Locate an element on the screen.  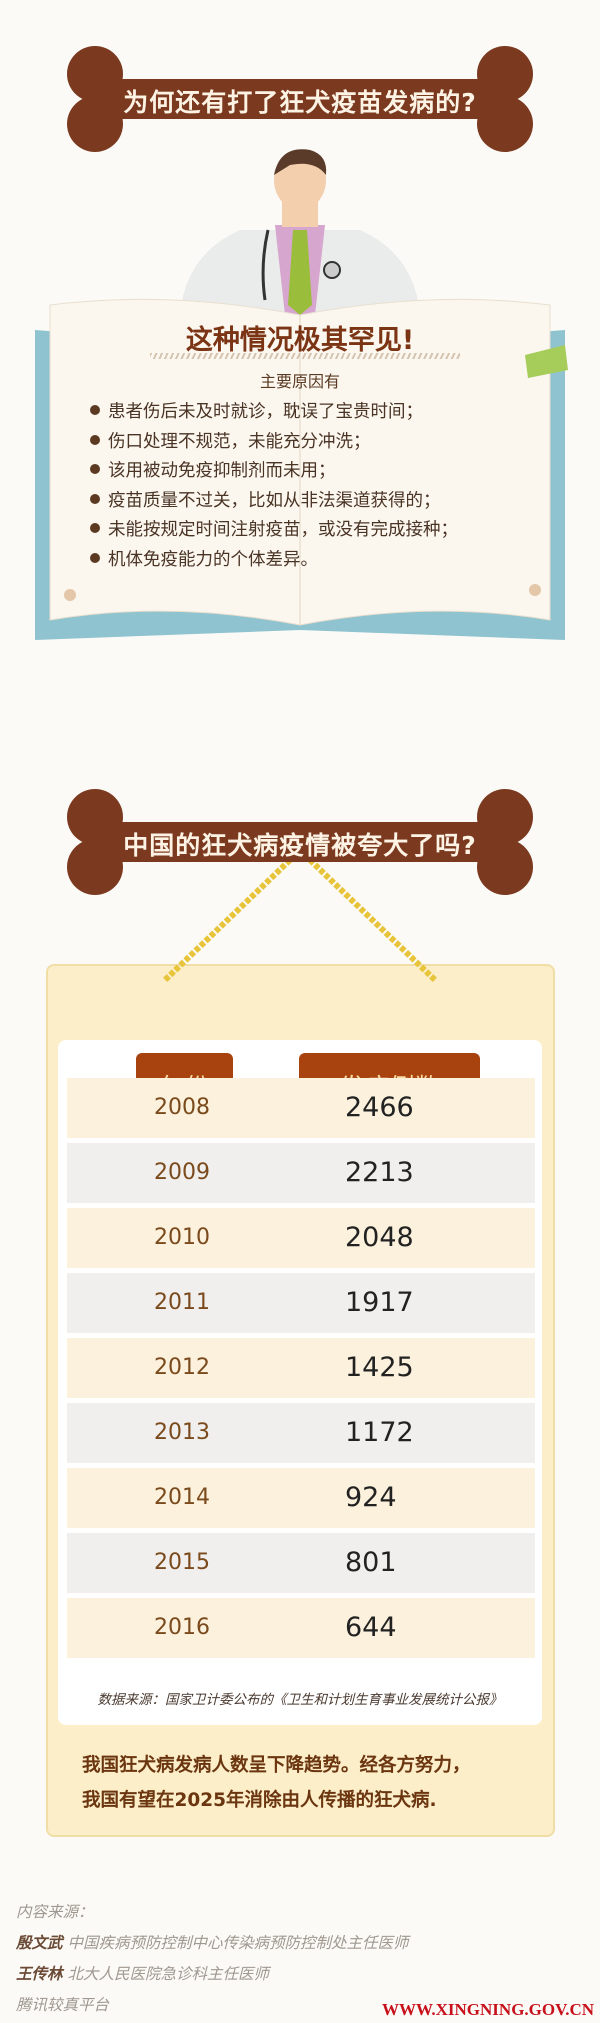
table-row: 2011 1917 is located at coordinates (301, 1303).